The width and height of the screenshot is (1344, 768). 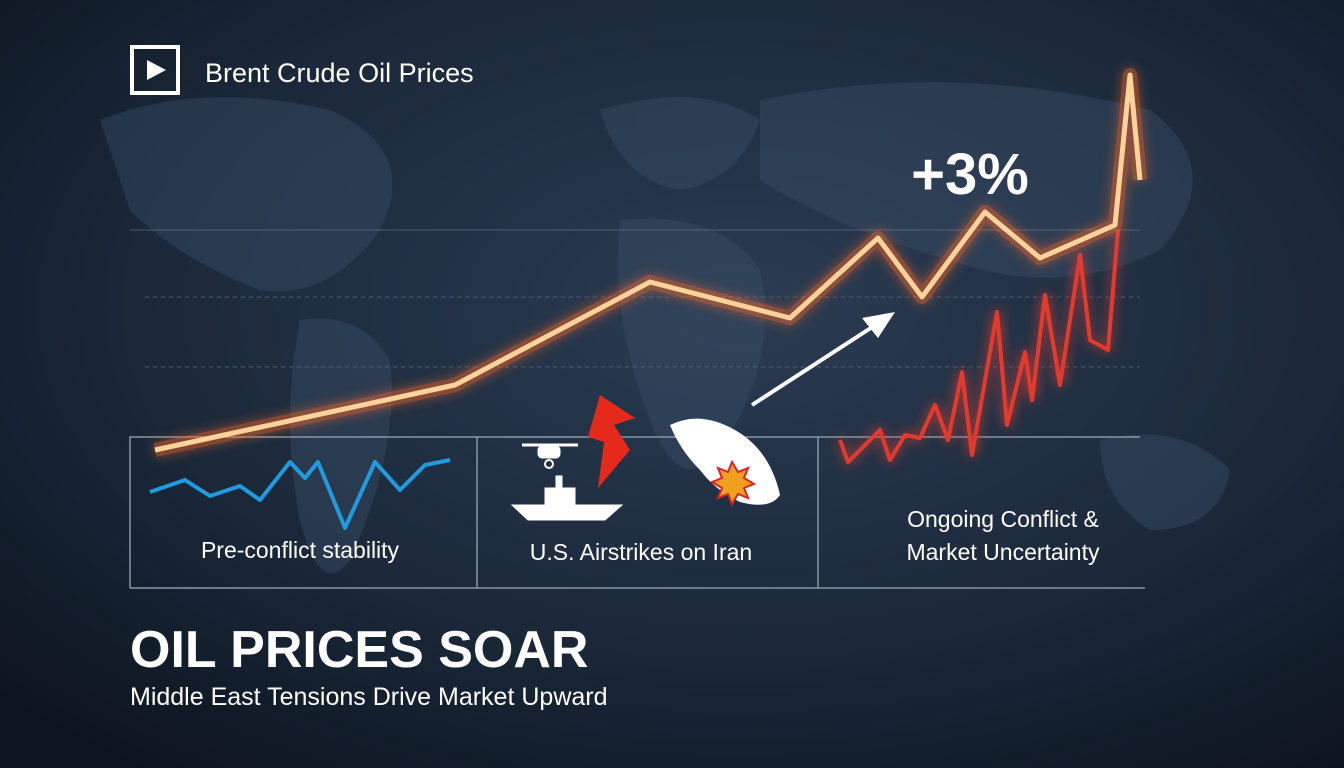 I want to click on change-annotation: +3%, so click(x=970, y=174).